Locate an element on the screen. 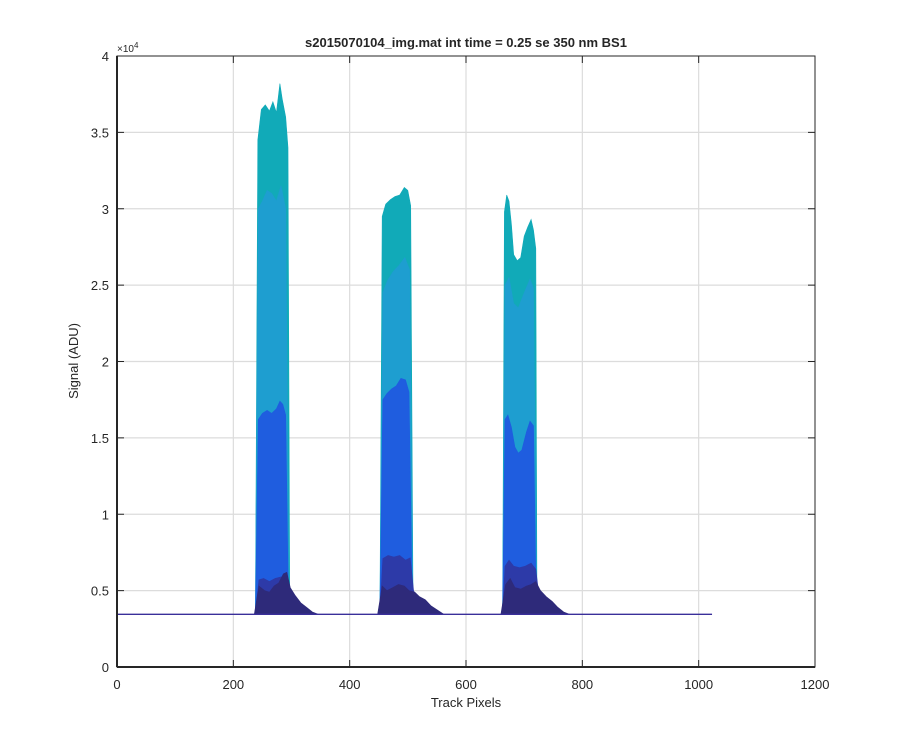 The height and width of the screenshot is (750, 900). y-exponent-power: 4 is located at coordinates (136, 45).